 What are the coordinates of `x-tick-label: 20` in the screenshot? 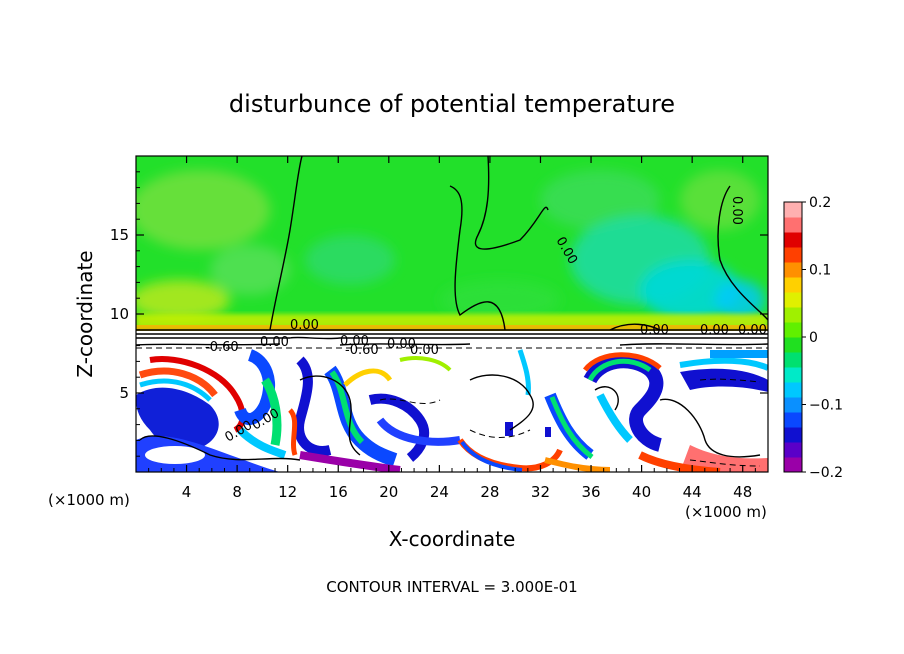 It's located at (388, 492).